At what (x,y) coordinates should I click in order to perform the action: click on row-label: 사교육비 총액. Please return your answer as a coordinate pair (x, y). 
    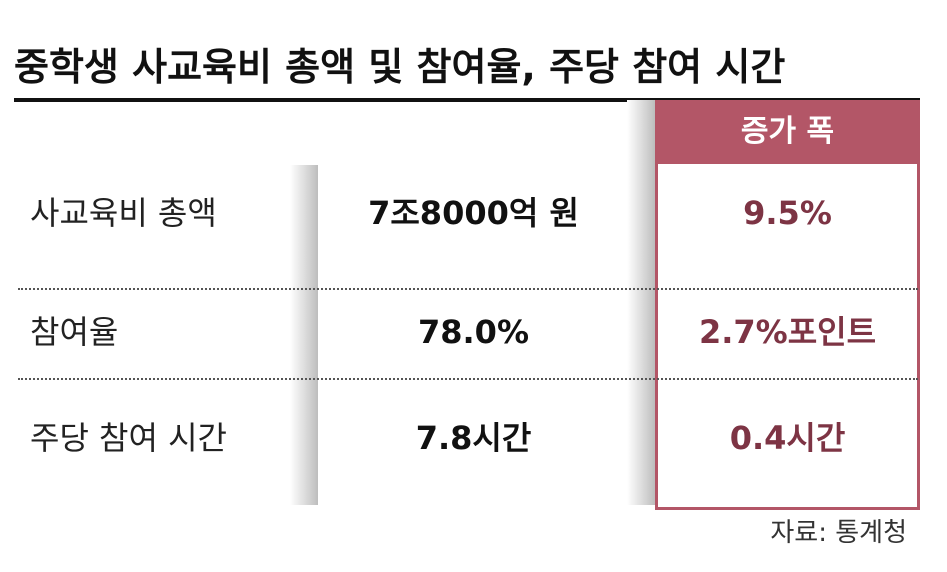
    Looking at the image, I should click on (123, 213).